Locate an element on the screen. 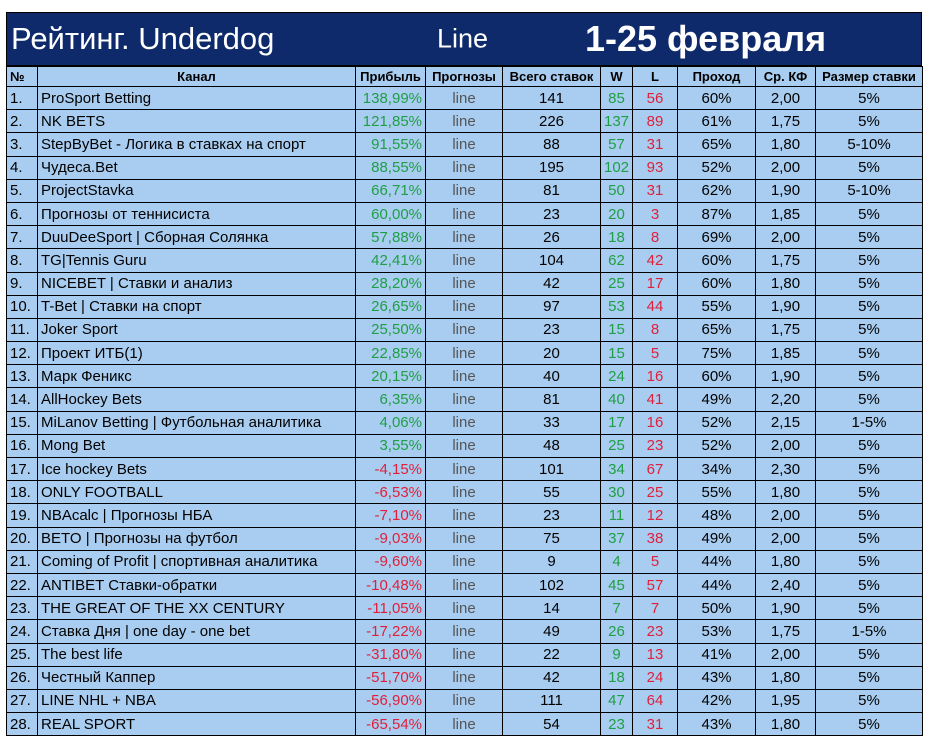  profit: 26,65% is located at coordinates (390, 306).